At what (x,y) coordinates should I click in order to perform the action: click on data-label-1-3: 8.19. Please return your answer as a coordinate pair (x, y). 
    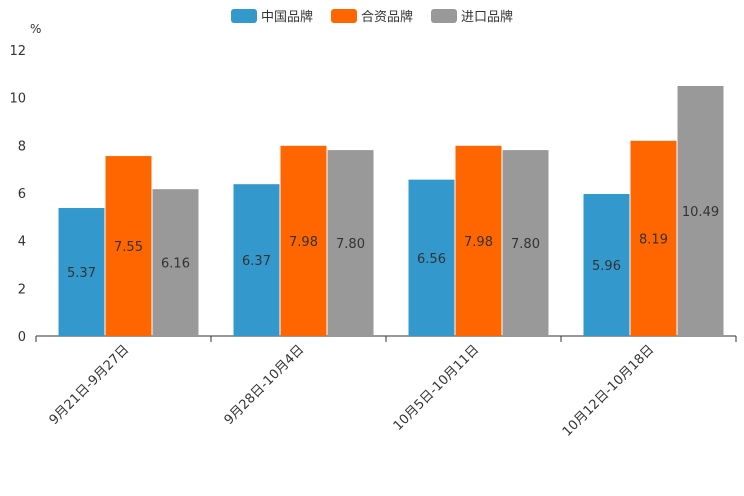
    Looking at the image, I should click on (653, 239).